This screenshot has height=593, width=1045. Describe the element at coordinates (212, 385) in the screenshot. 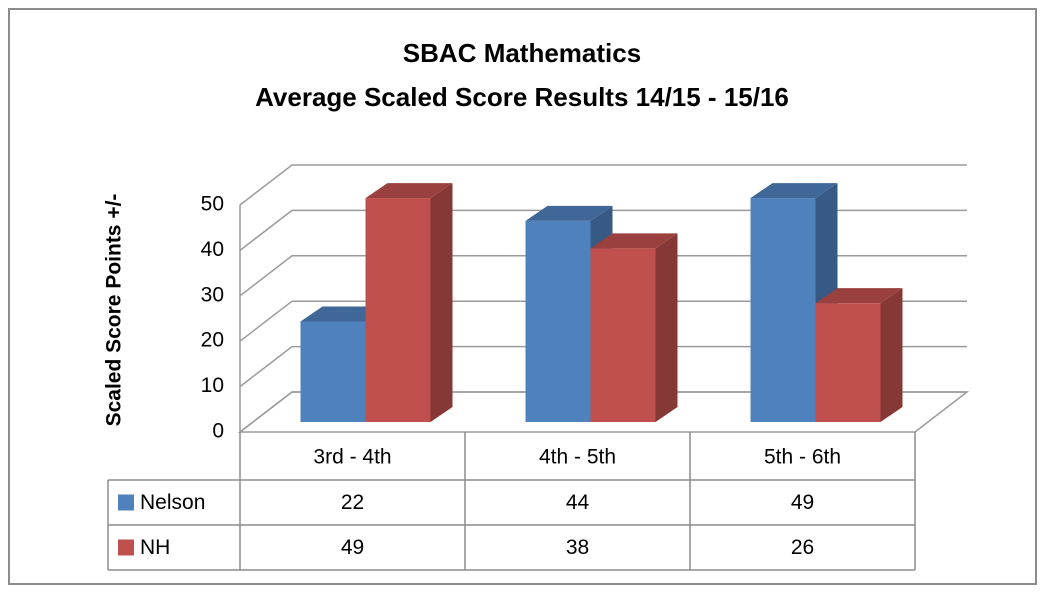

I see `y-tick-label: 10` at that location.